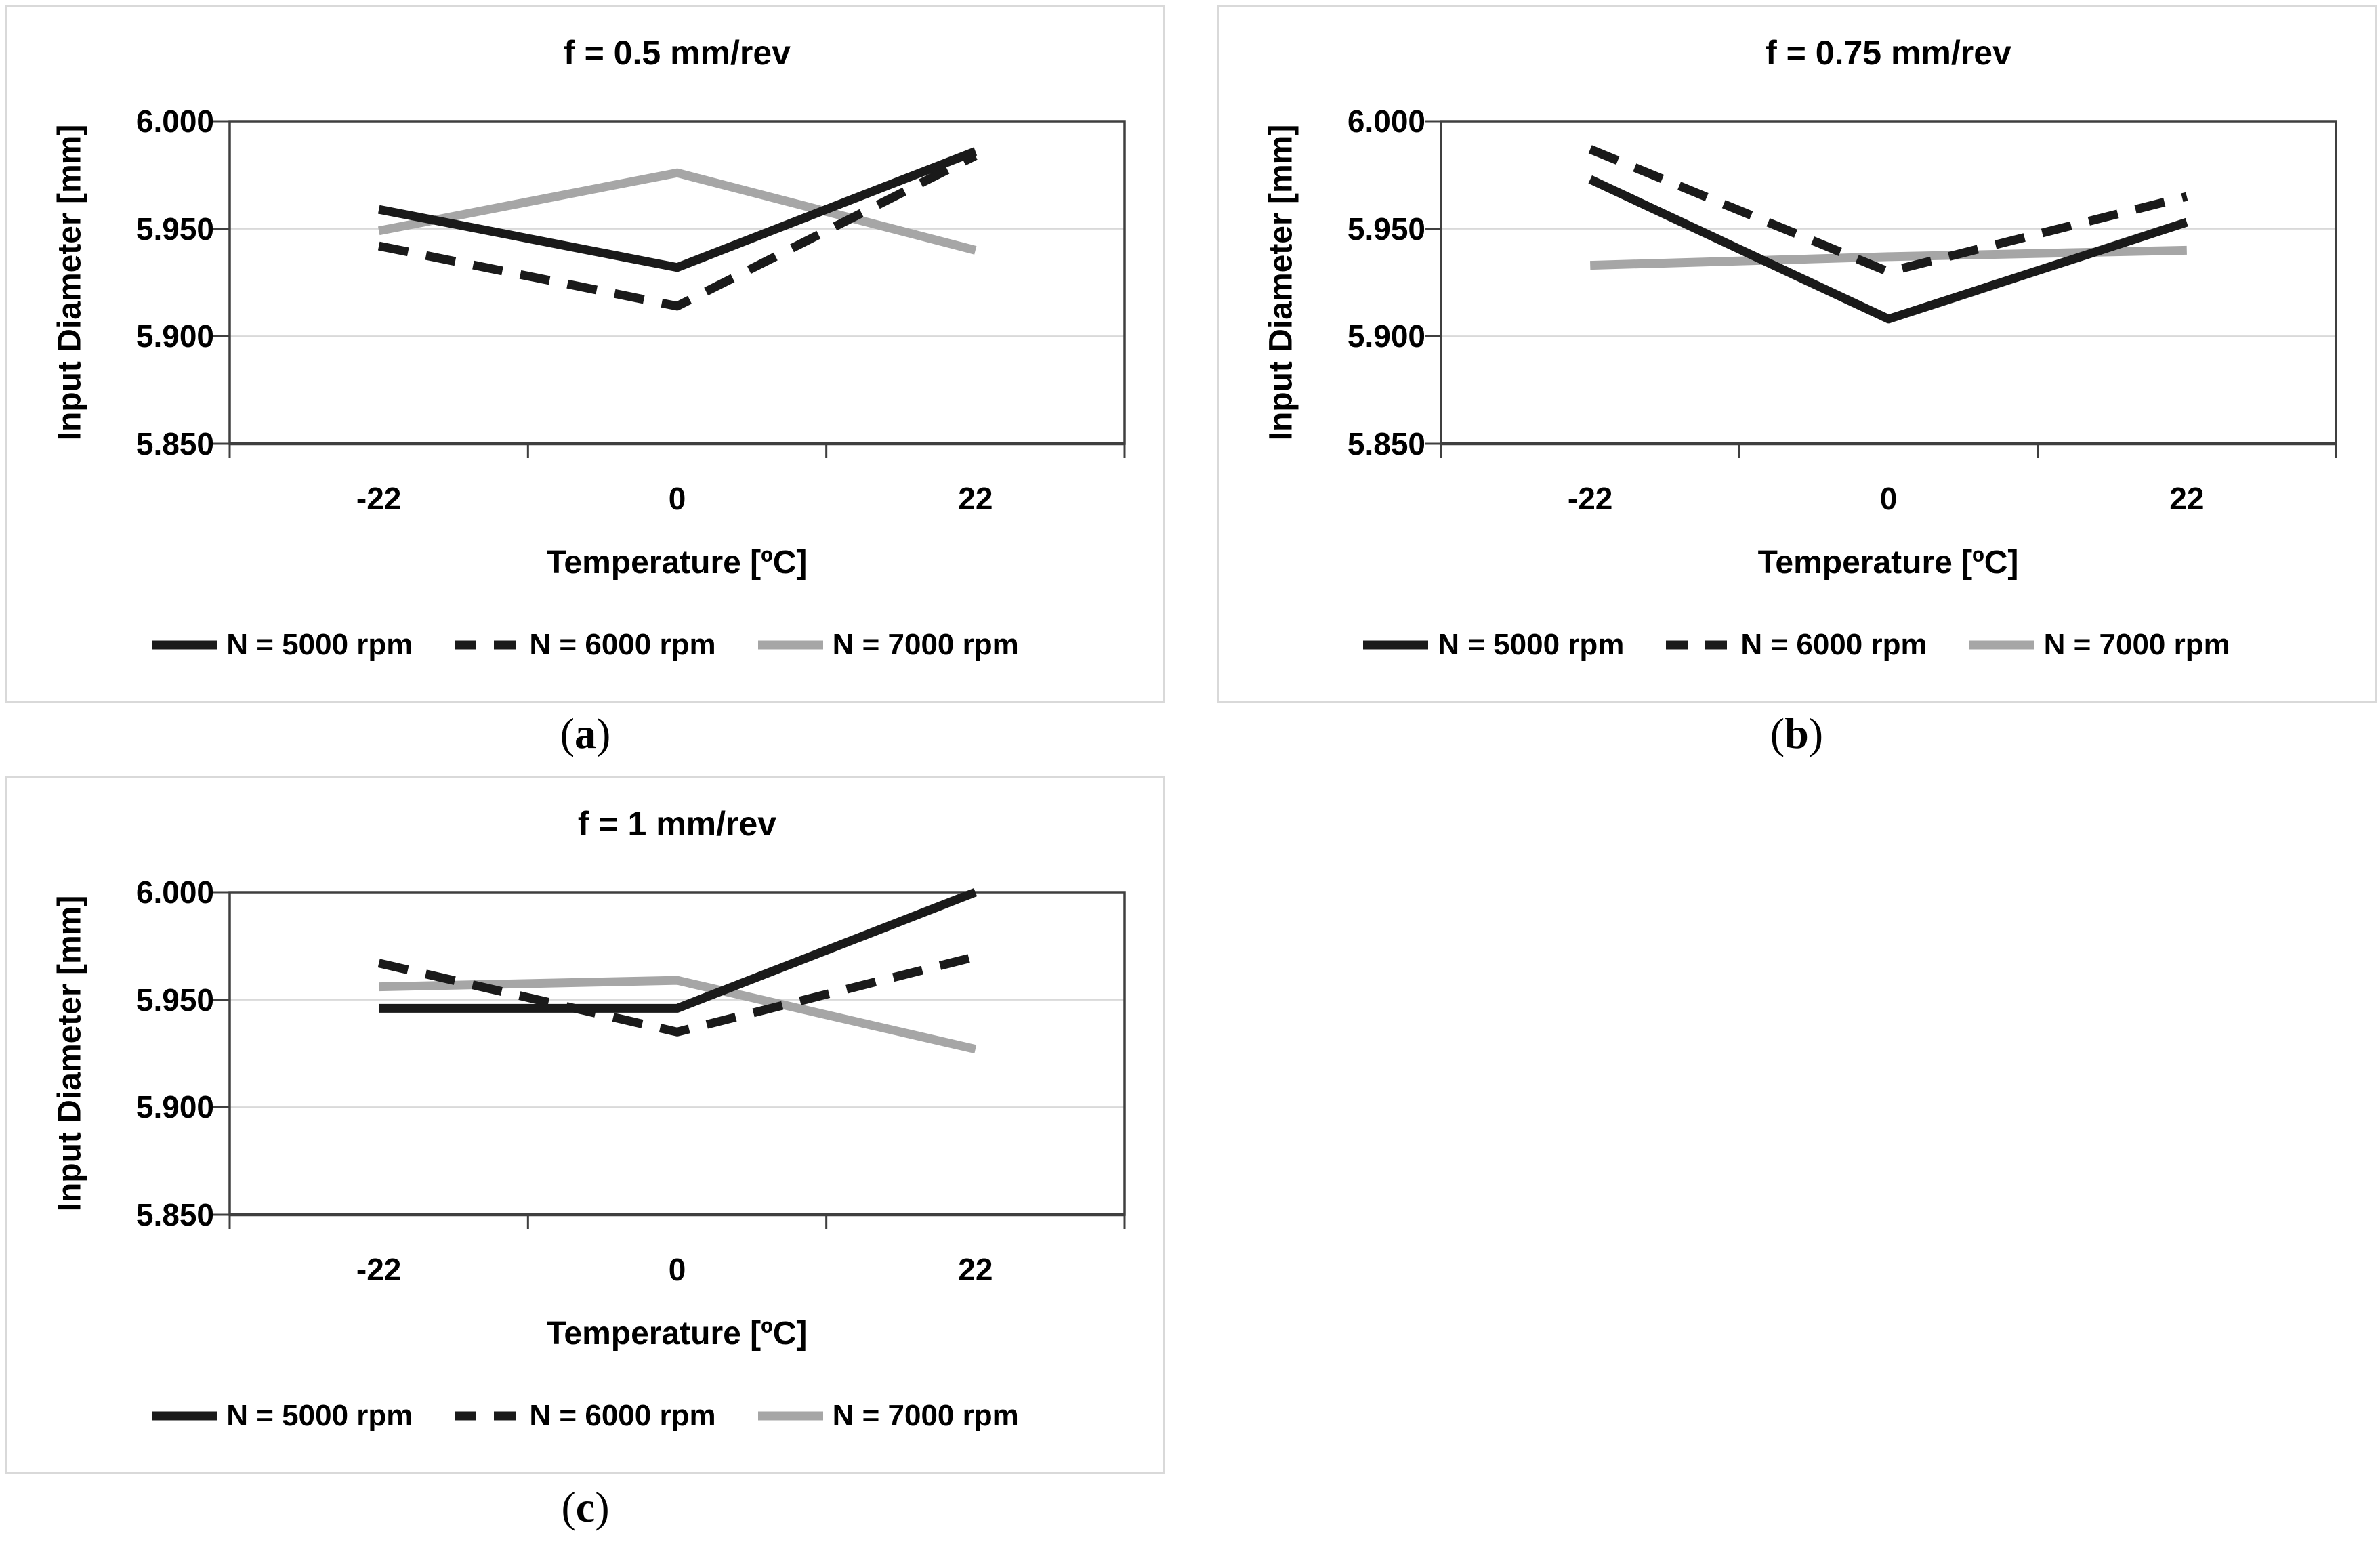 This screenshot has height=1548, width=2380. I want to click on caption-letter: a, so click(585, 733).